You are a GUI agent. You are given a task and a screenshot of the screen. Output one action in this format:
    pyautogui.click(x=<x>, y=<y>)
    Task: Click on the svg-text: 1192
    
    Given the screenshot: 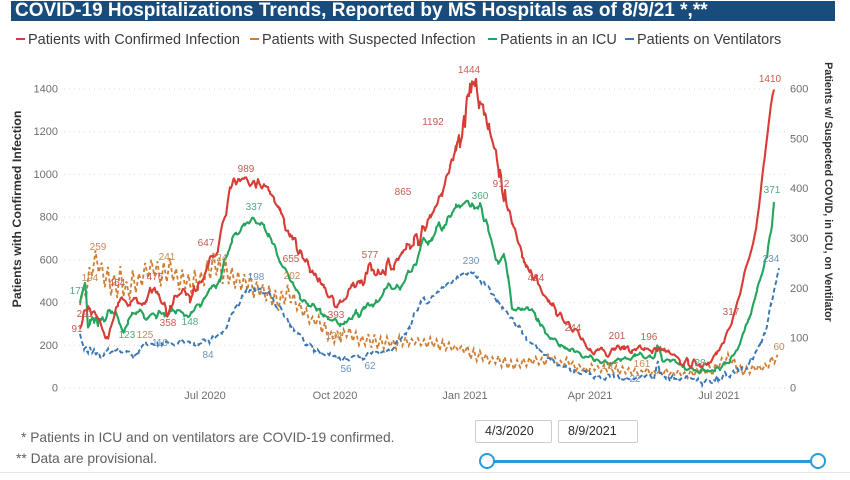 What is the action you would take?
    pyautogui.click(x=433, y=122)
    